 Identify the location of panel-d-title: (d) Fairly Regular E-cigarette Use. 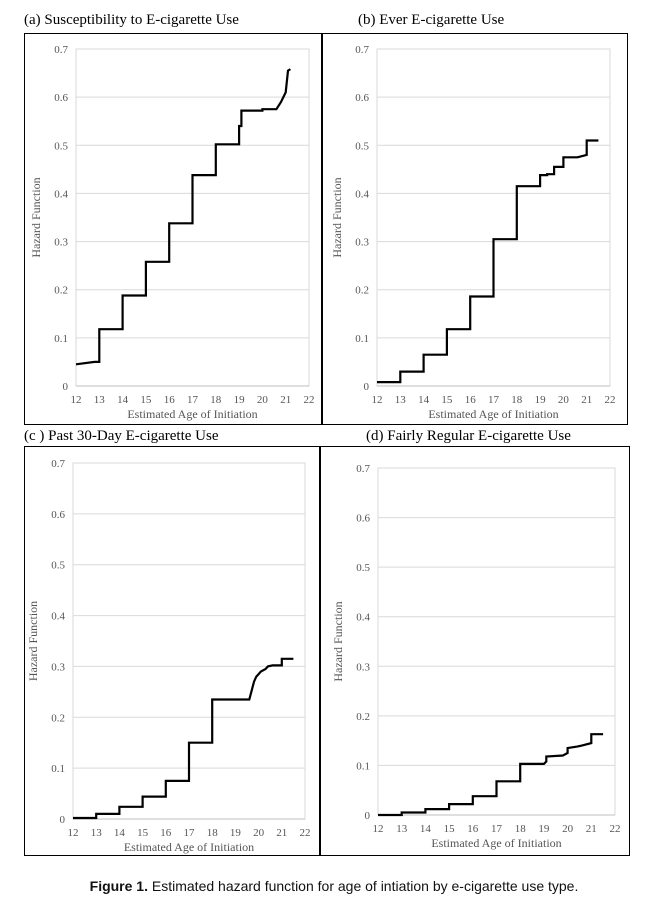
(468, 436).